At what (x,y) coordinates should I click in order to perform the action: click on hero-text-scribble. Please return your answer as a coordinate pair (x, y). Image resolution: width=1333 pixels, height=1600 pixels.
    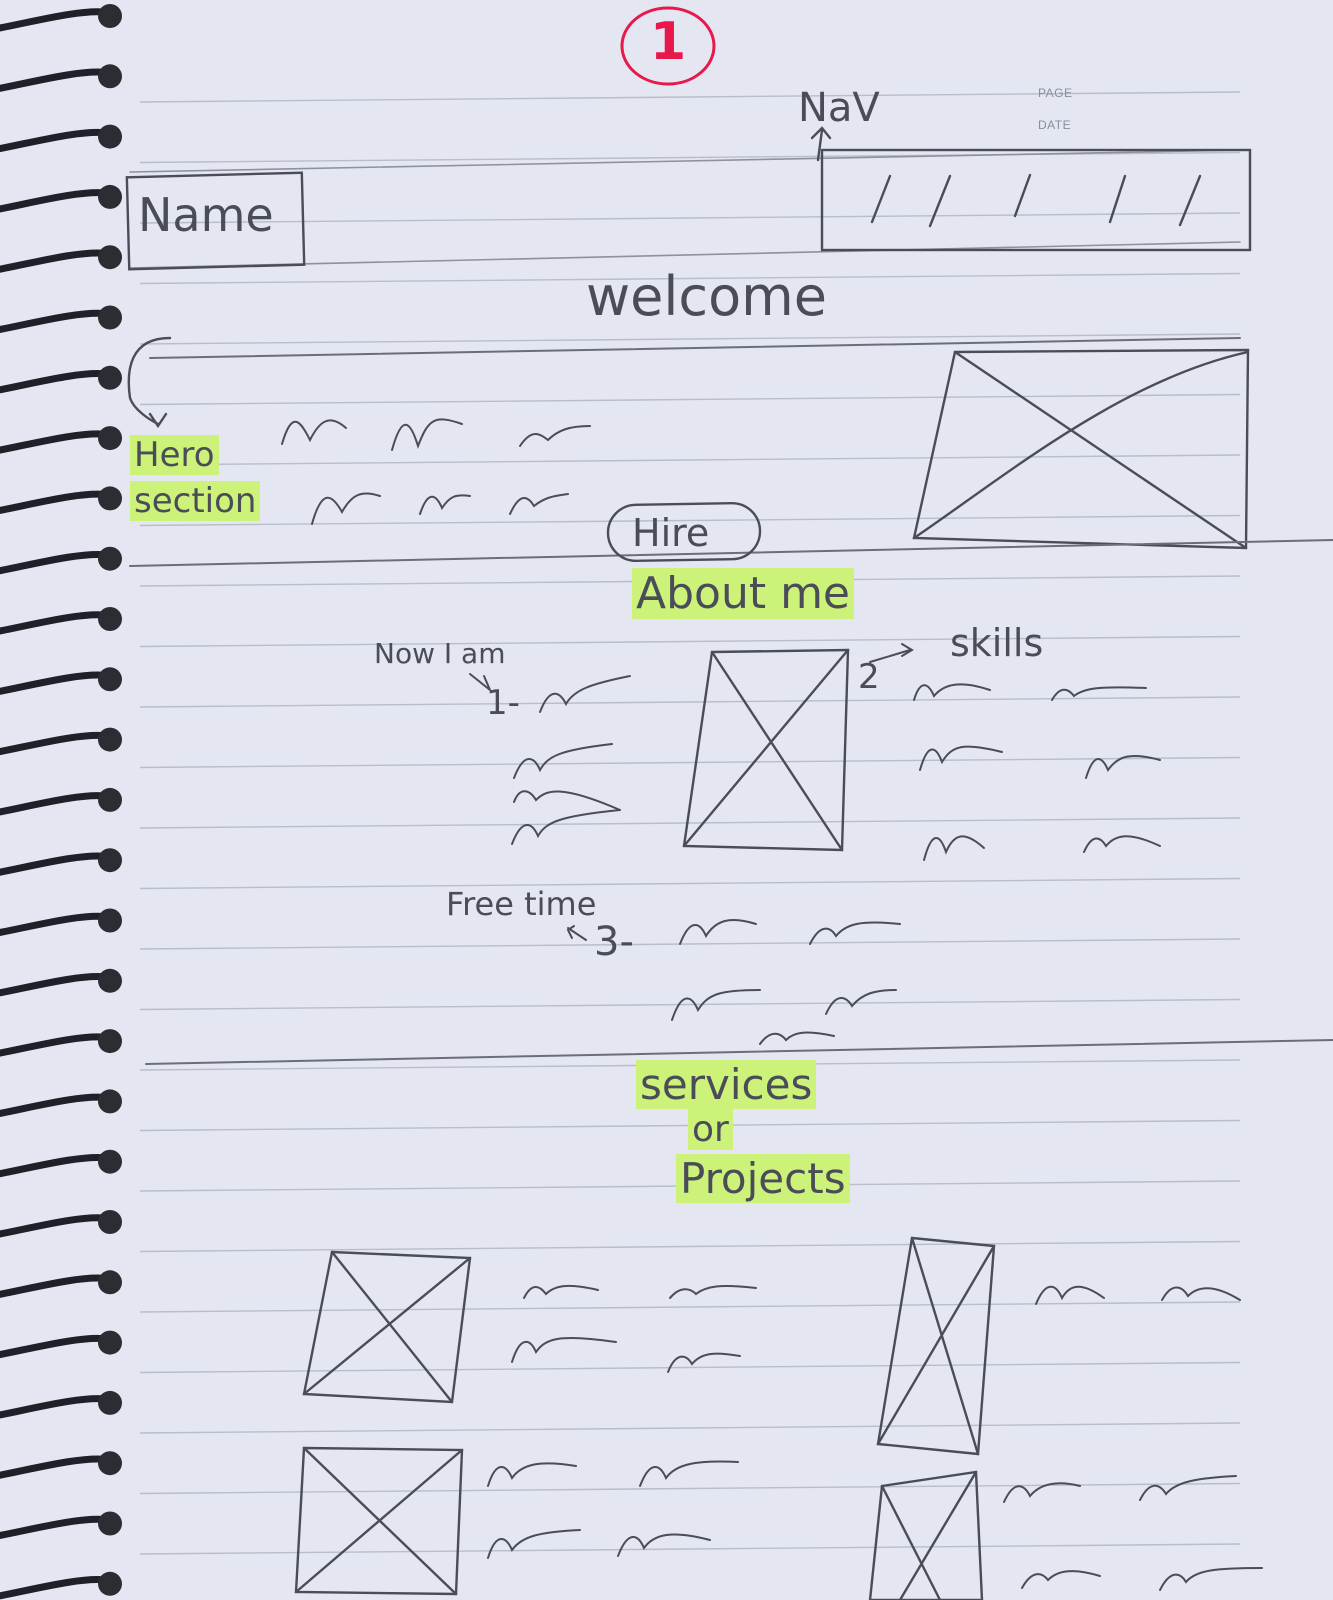
    Looking at the image, I should click on (436, 471).